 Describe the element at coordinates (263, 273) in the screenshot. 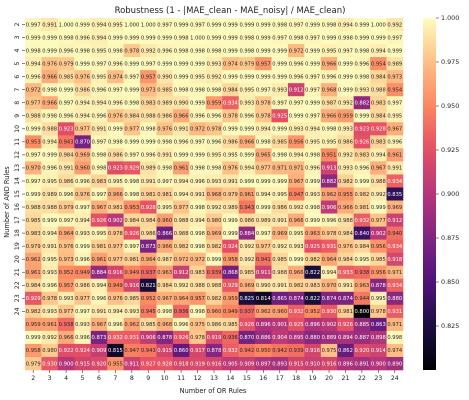

I see `cell-value-label: 0.911` at that location.